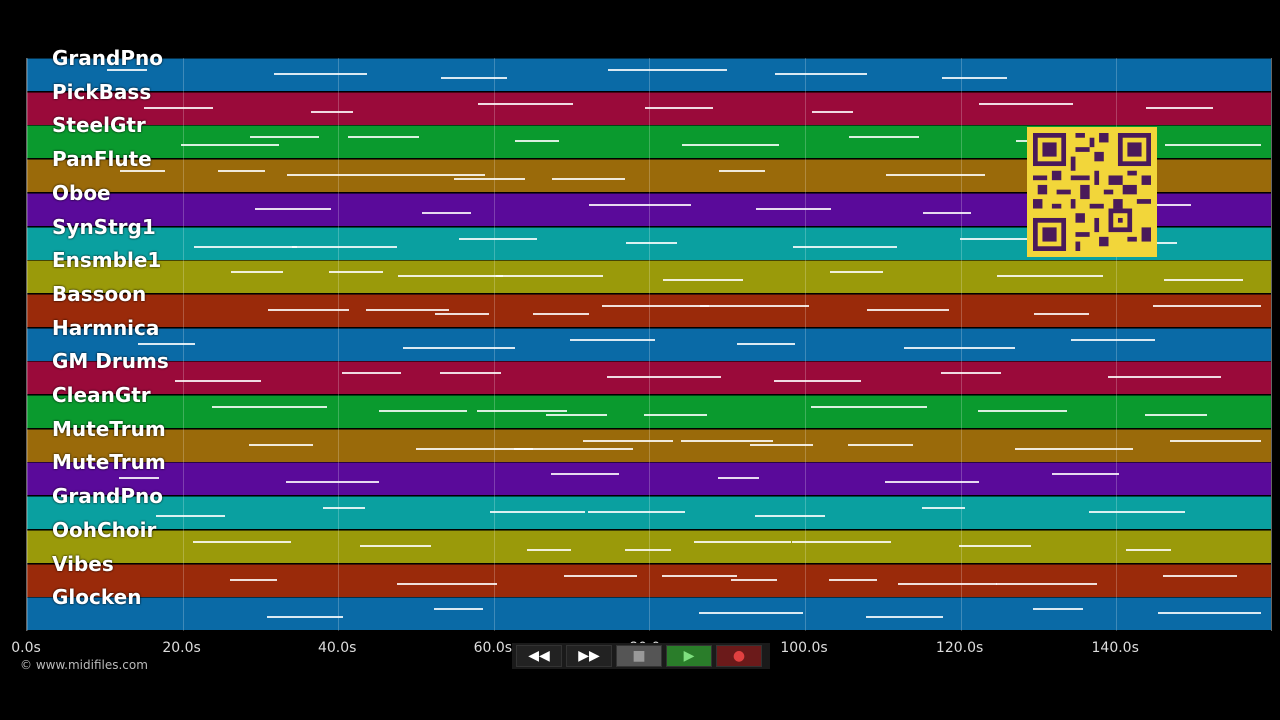  Describe the element at coordinates (493, 648) in the screenshot. I see `tick-label: 60.0s` at that location.